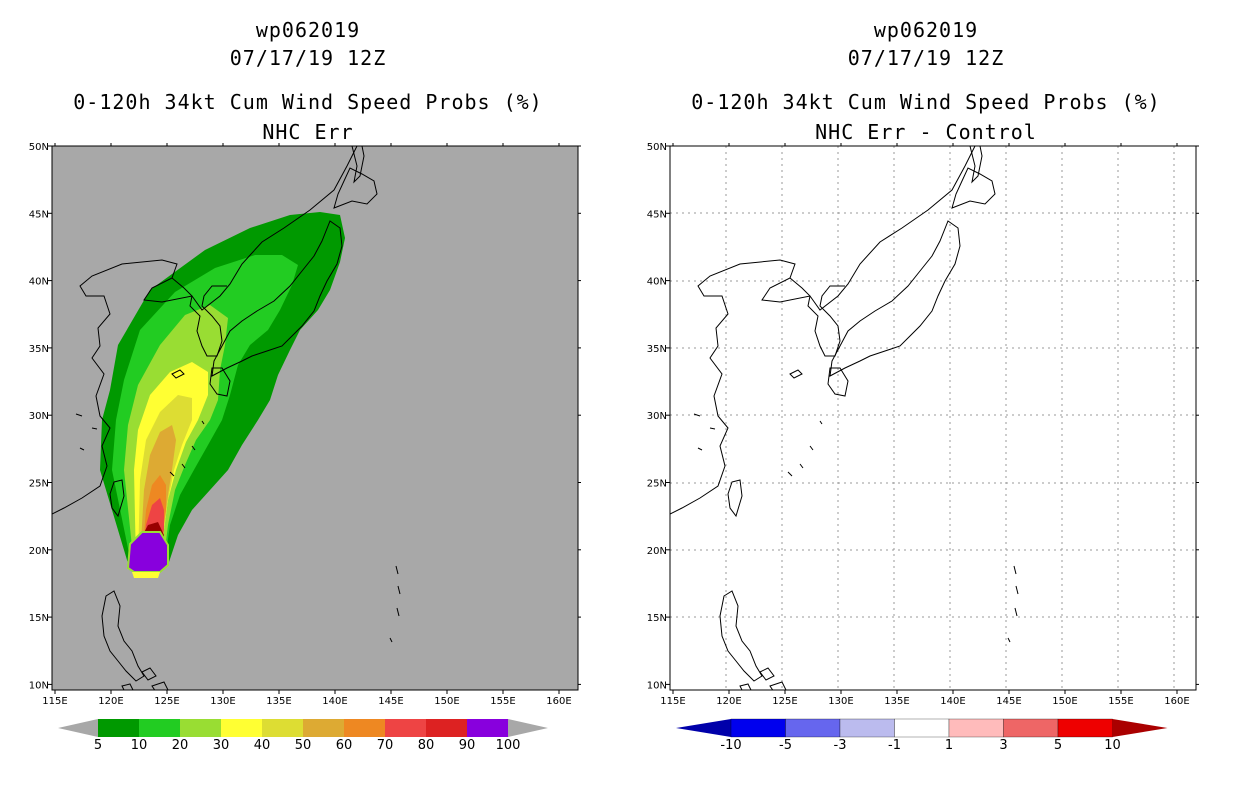  Describe the element at coordinates (308, 30) in the screenshot. I see `left-title-storm: wp062019` at that location.